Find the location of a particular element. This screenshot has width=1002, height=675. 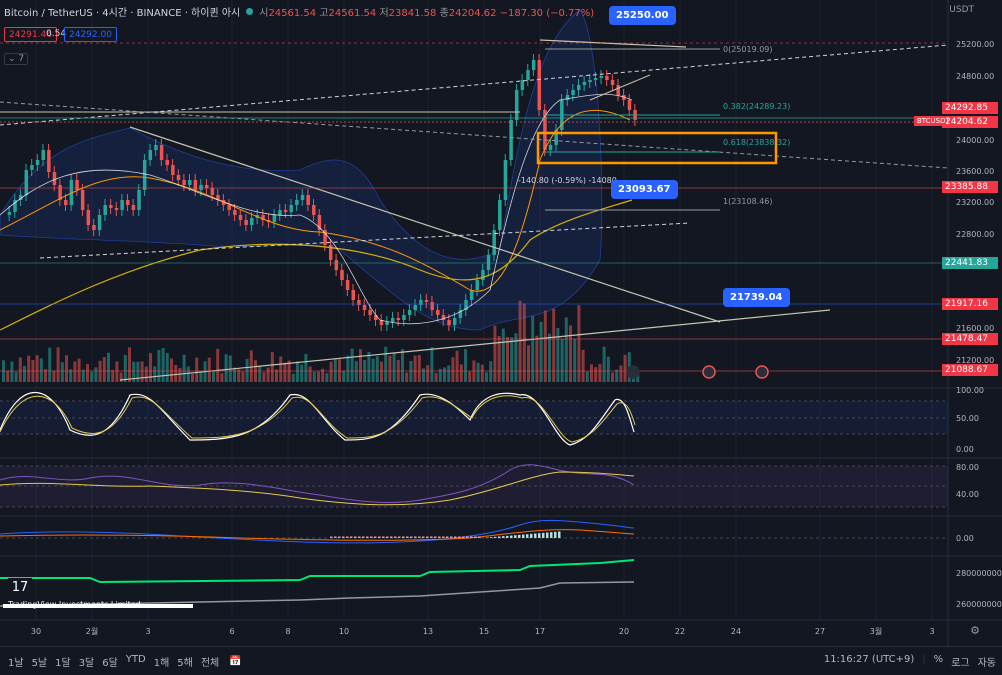

timeframe-button: 6달 is located at coordinates (110, 663).